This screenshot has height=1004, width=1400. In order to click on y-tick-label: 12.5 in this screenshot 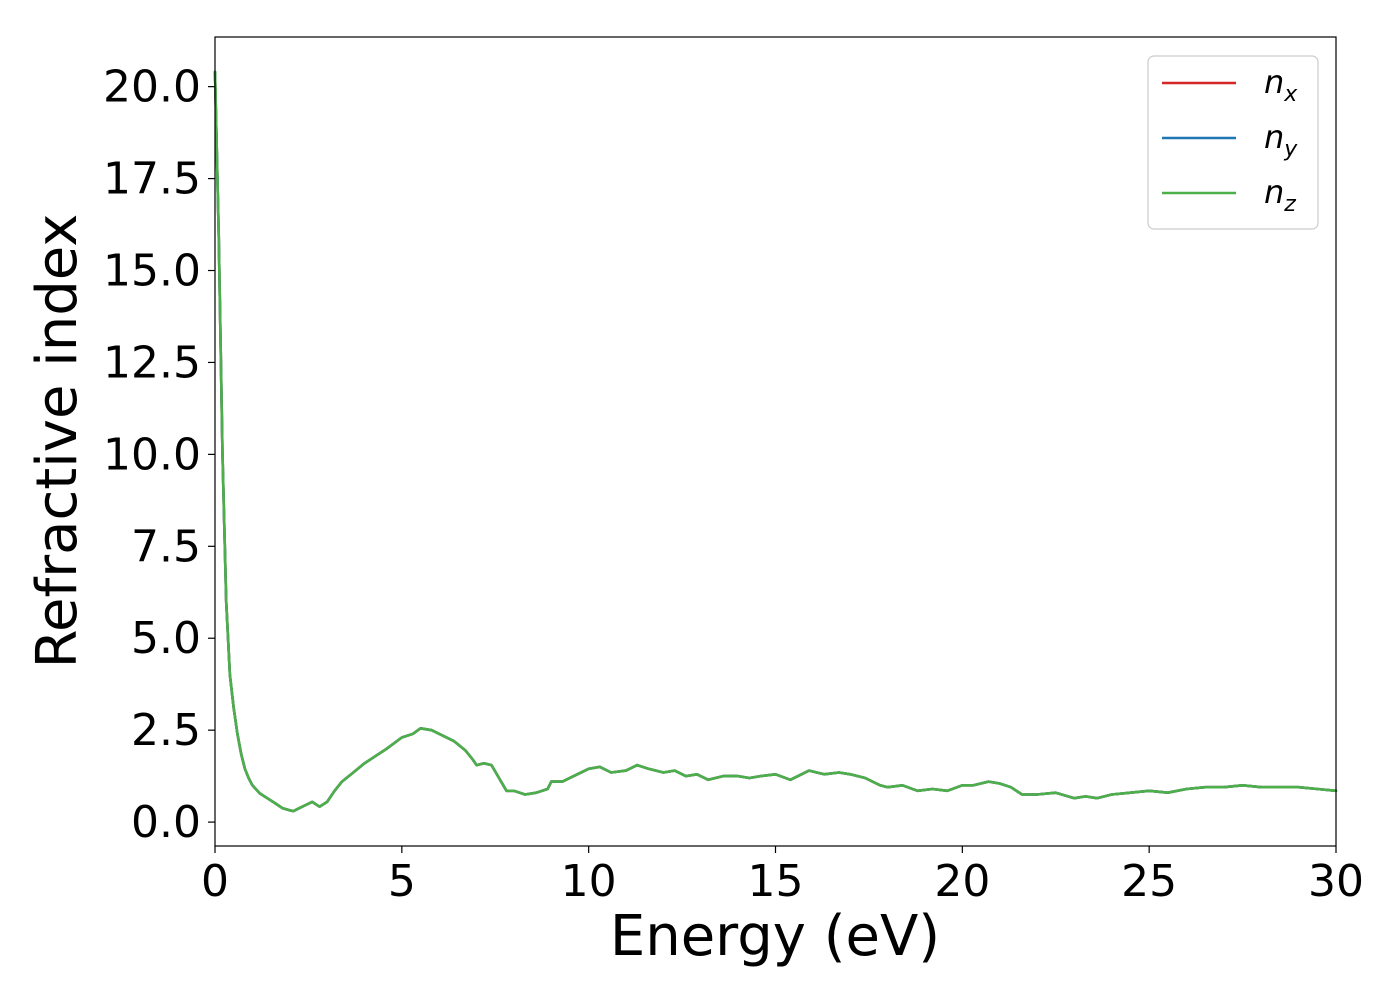, I will do `click(152, 362)`.